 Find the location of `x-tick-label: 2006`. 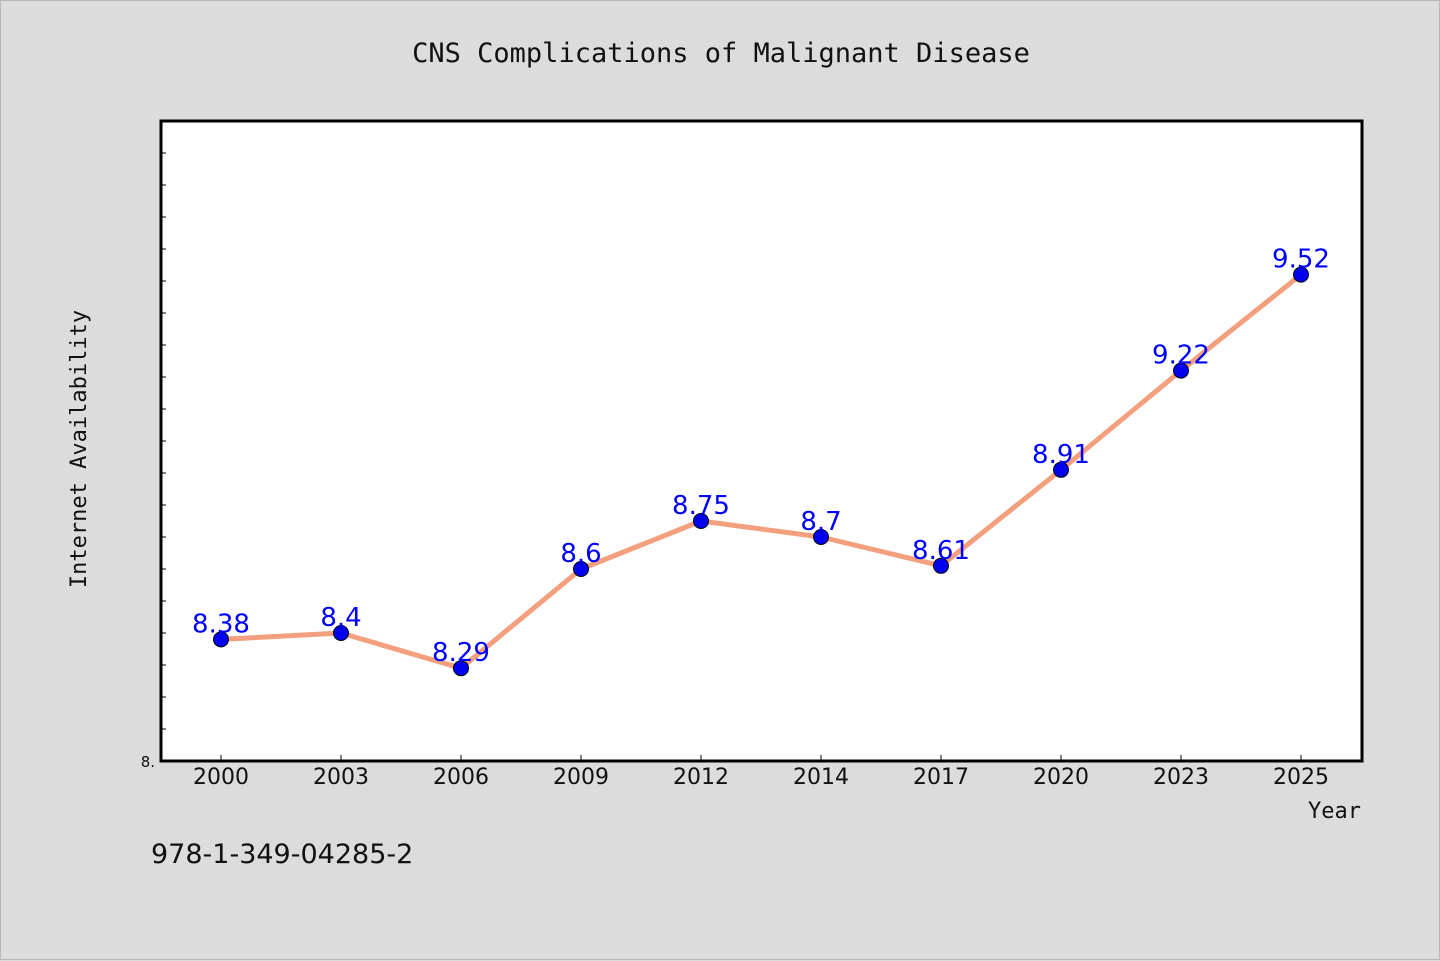

x-tick-label: 2006 is located at coordinates (461, 777).